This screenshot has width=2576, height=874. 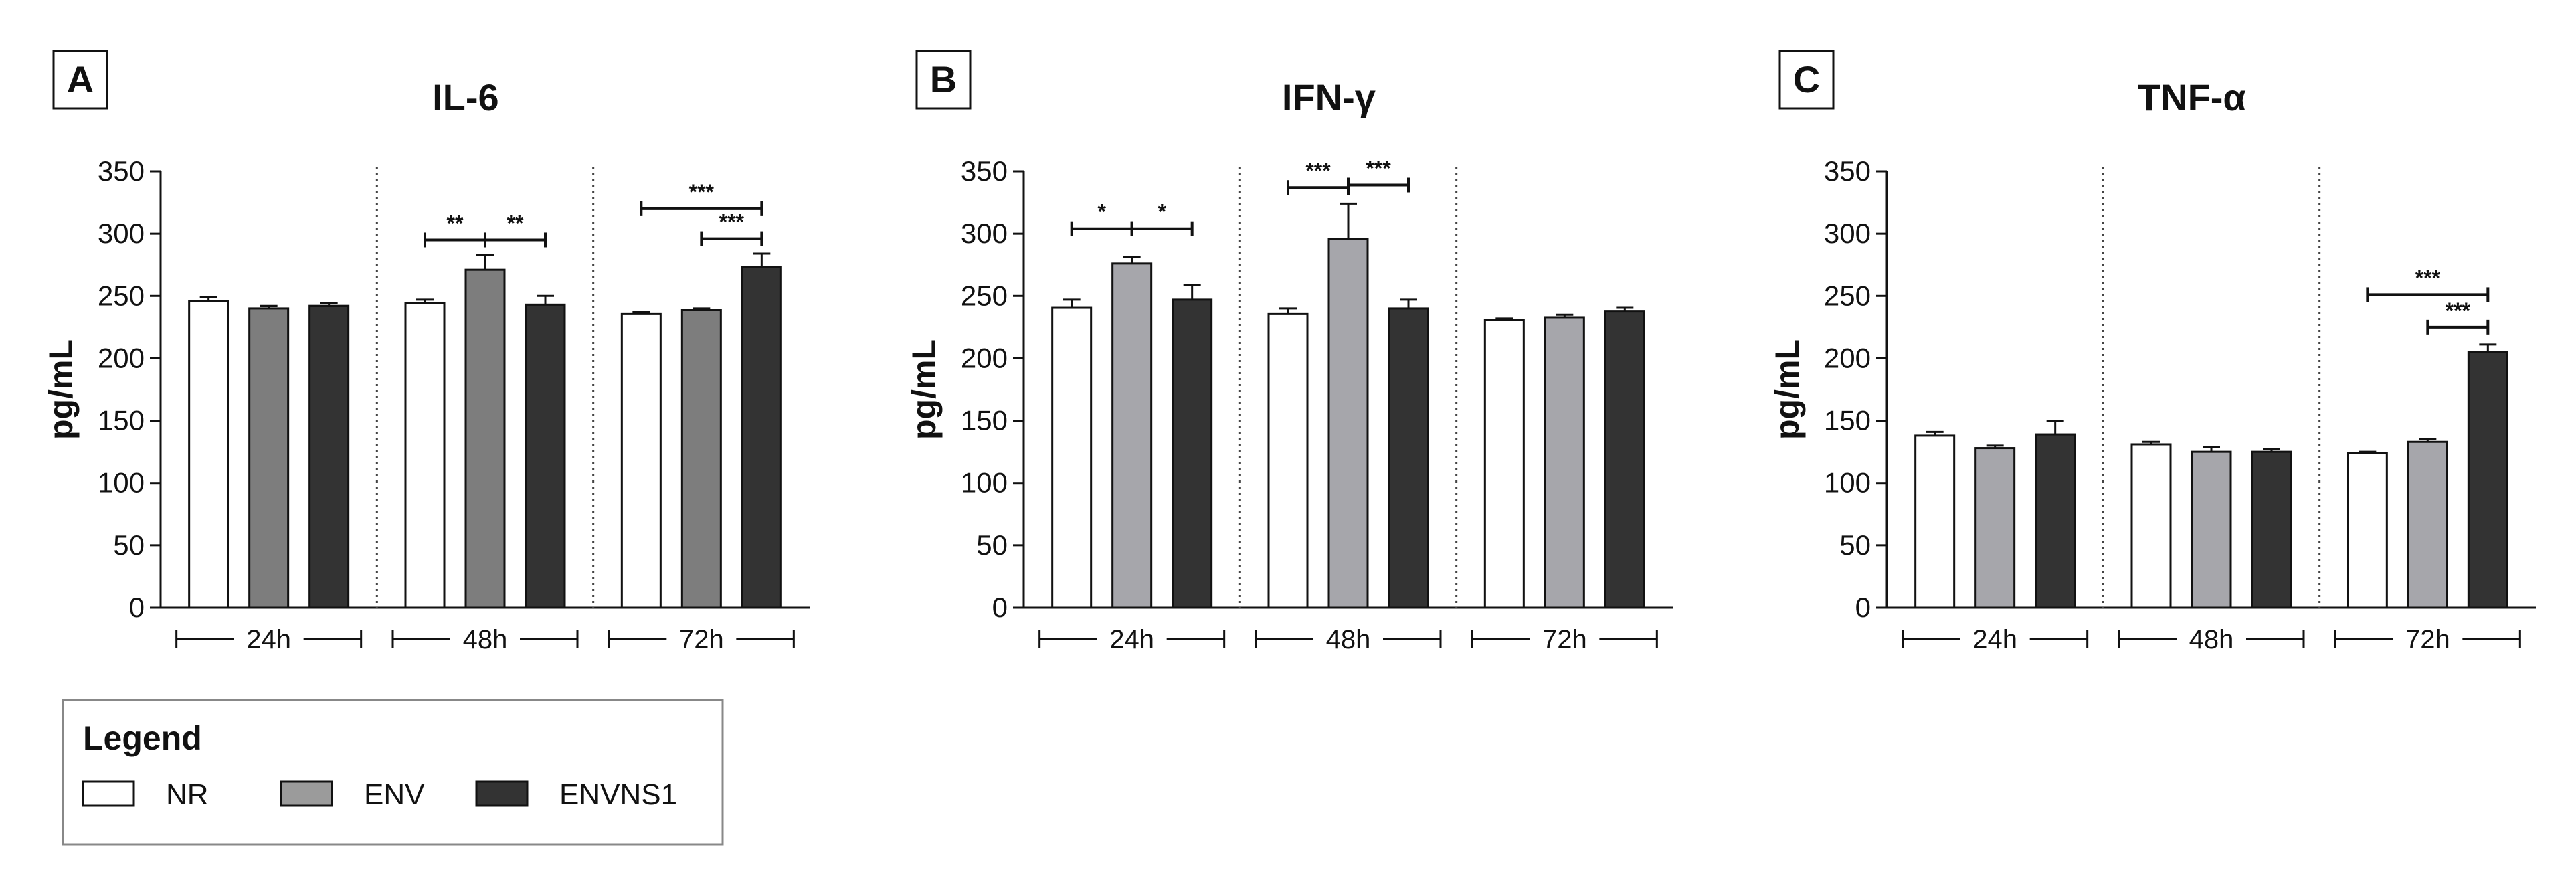 What do you see at coordinates (1329, 97) in the screenshot?
I see `chart-title: IFN-γ` at bounding box center [1329, 97].